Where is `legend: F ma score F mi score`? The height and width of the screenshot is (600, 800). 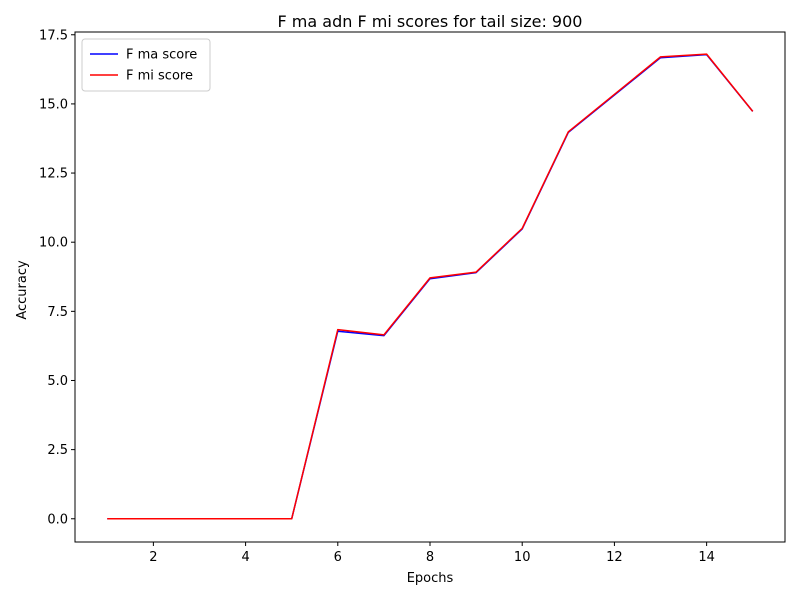
legend: F ma score F mi score is located at coordinates (146, 65).